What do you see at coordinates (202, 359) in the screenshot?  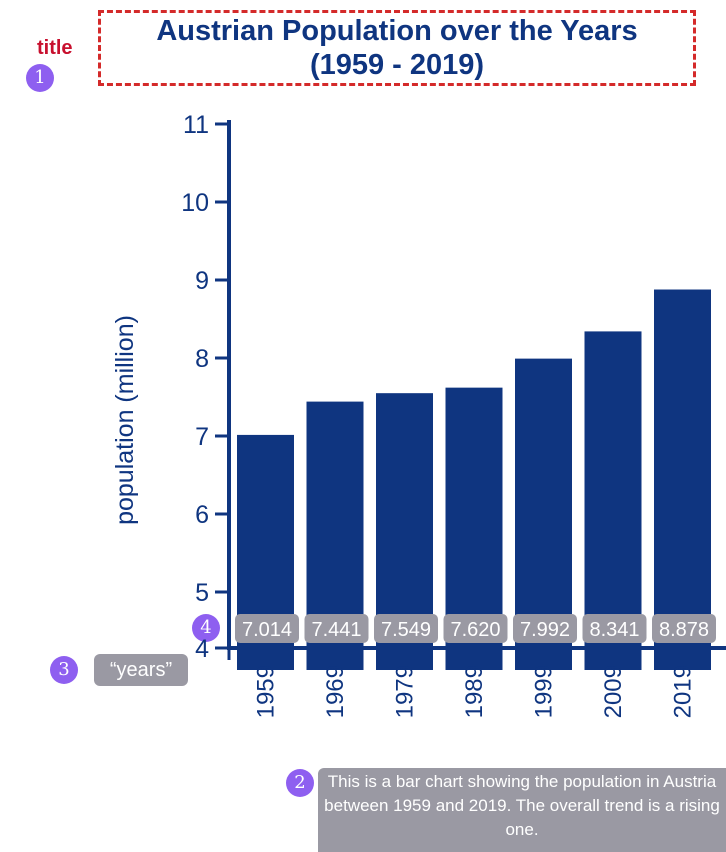 I see `y-tick-label-8: 8` at bounding box center [202, 359].